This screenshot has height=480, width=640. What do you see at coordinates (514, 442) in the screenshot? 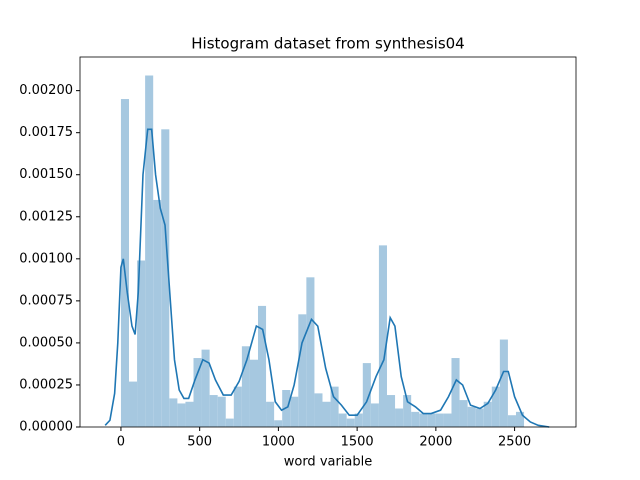
I see `x-tick-label: 2500` at bounding box center [514, 442].